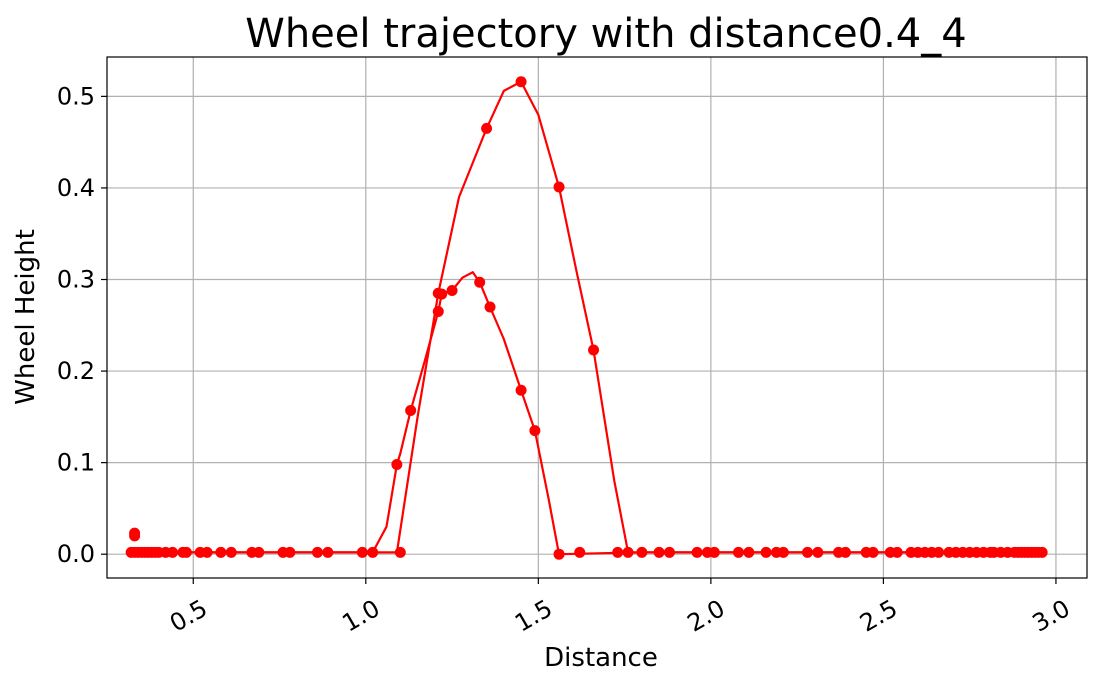 The width and height of the screenshot is (1110, 686). I want to click on y-axis-label: Wheel Height, so click(26, 317).